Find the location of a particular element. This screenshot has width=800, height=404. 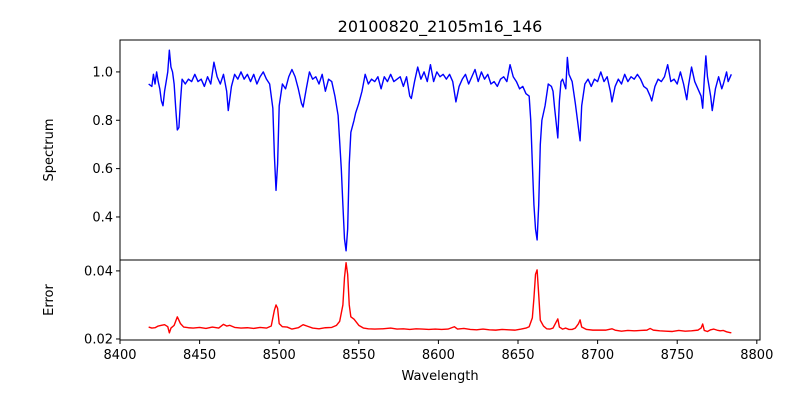

y-axis-label-error: Error is located at coordinates (49, 300).